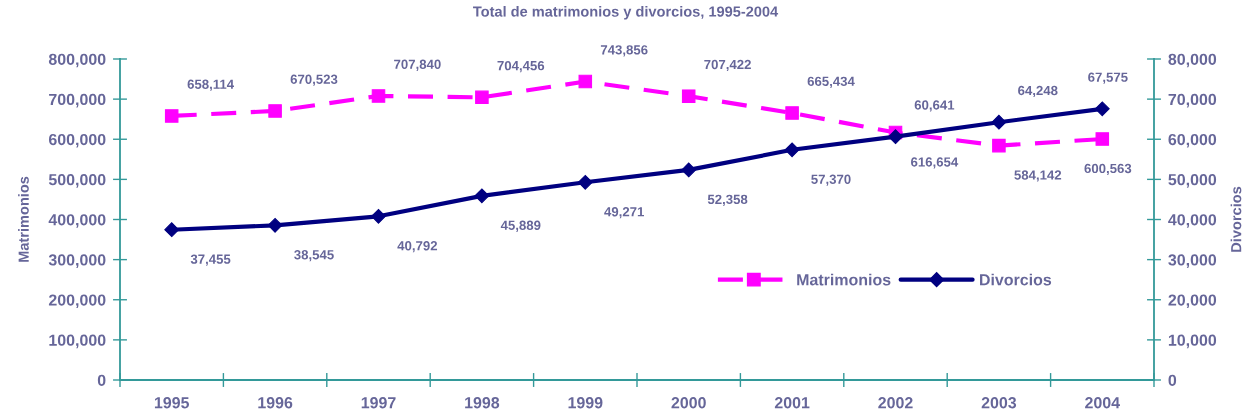 The image size is (1251, 412). What do you see at coordinates (1192, 221) in the screenshot?
I see `y2-tick-label: 40,000` at bounding box center [1192, 221].